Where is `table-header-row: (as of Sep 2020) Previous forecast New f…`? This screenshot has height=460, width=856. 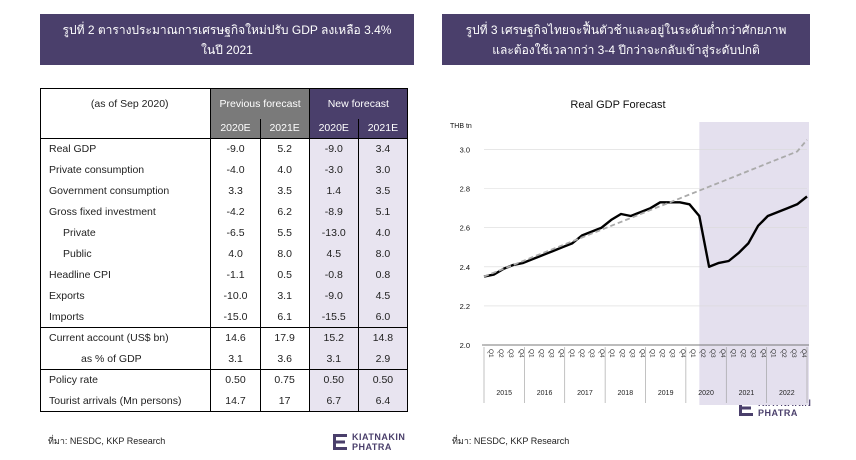
table-header-row: (as of Sep 2020) Previous forecast New f… is located at coordinates (224, 103).